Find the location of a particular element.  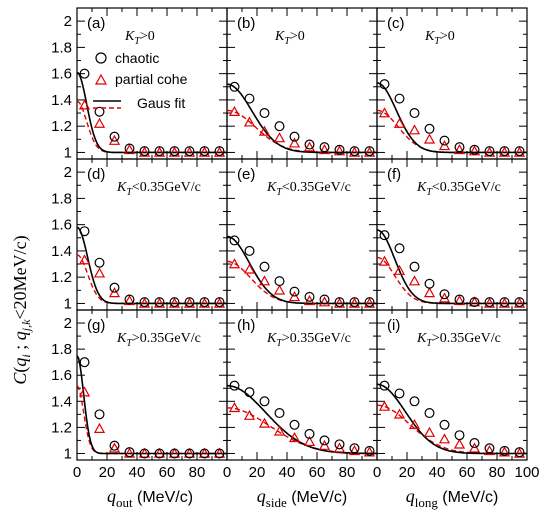

panel-g: 11.21.41.61.820 20 40 60 80(g)KT>0.35GeV/c is located at coordinates (139, 395).